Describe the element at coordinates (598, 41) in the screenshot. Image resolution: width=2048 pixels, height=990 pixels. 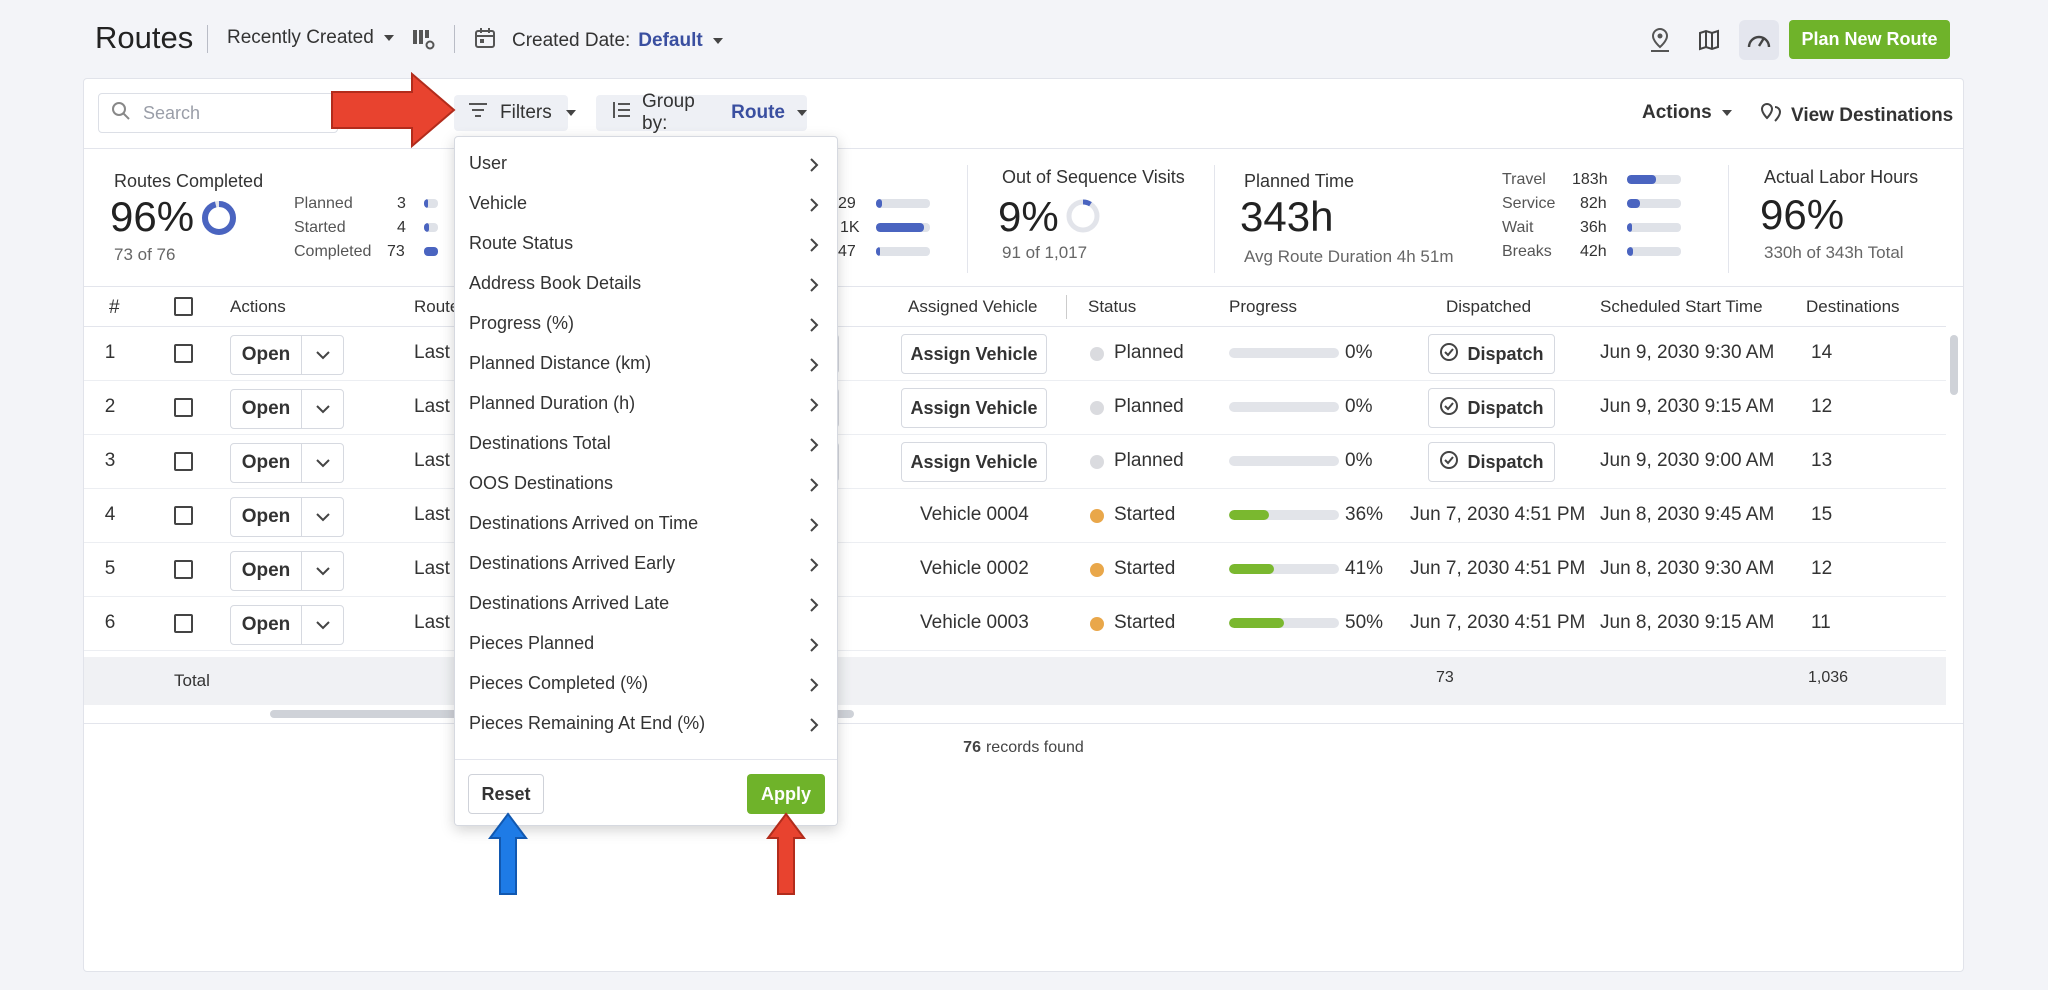
I see `created-date-dropdown: Created Date: Default` at that location.